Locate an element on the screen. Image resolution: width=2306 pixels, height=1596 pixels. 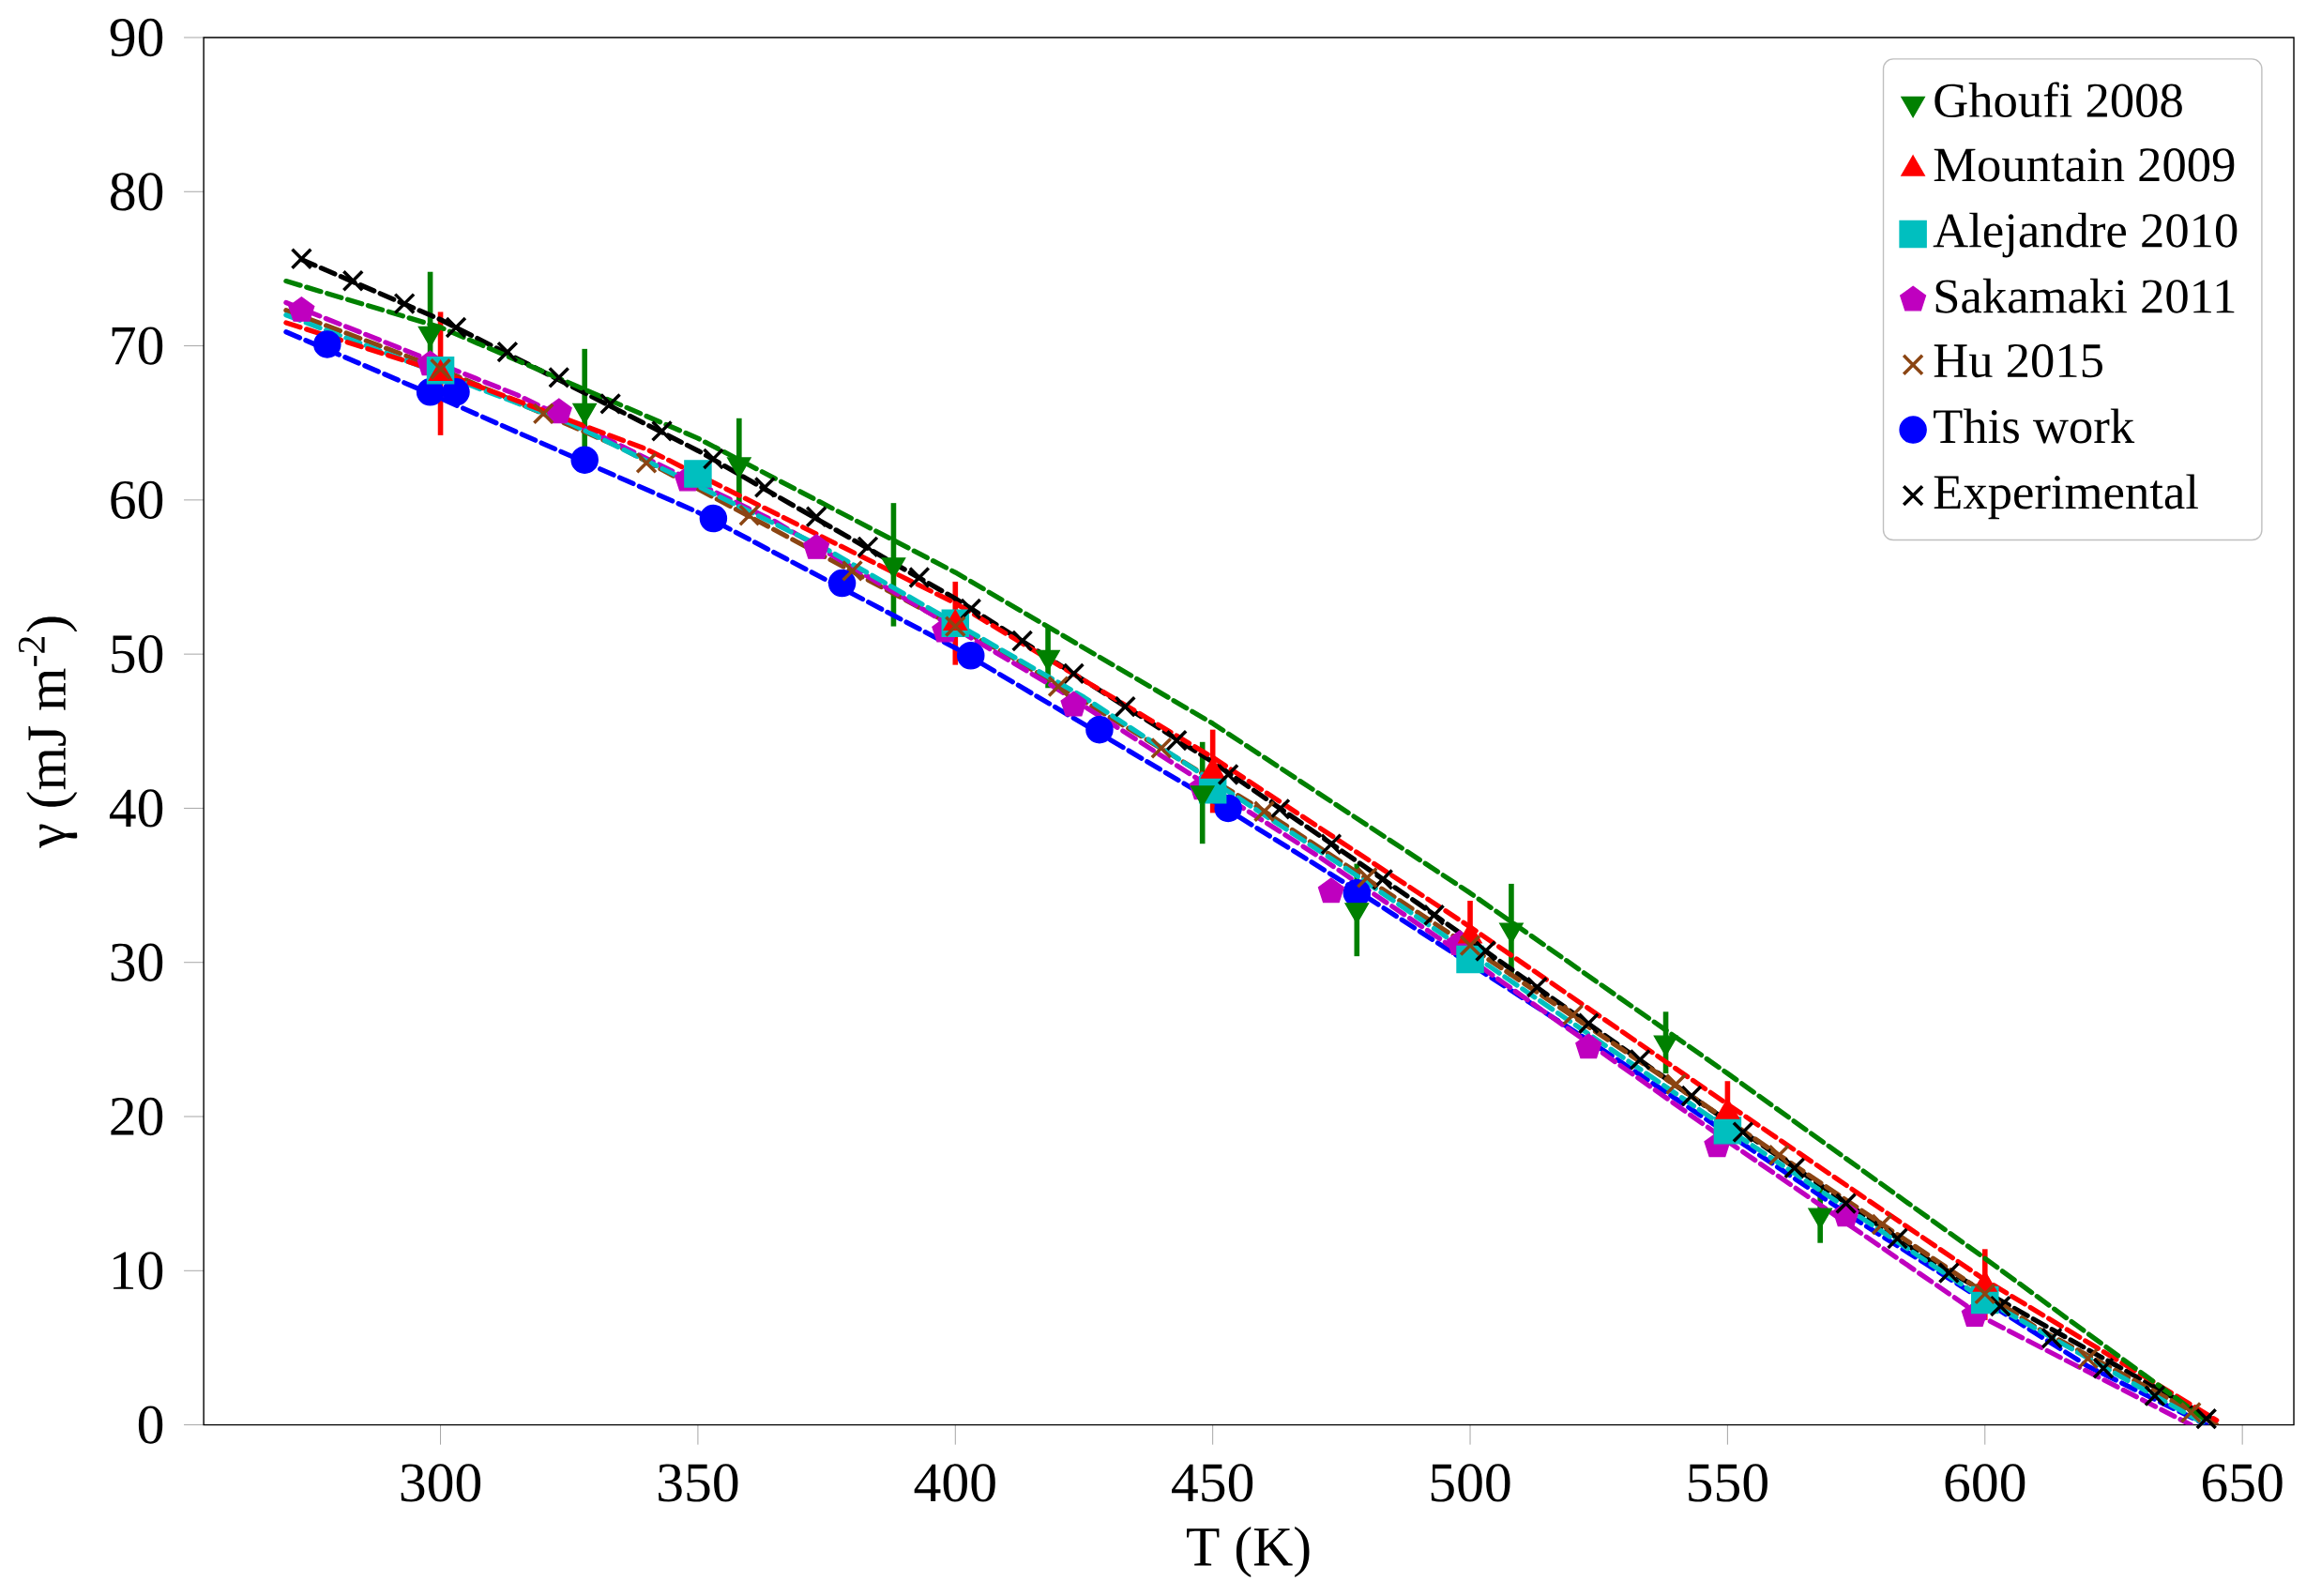
legend-label: Hu 2015 is located at coordinates (2018, 360).